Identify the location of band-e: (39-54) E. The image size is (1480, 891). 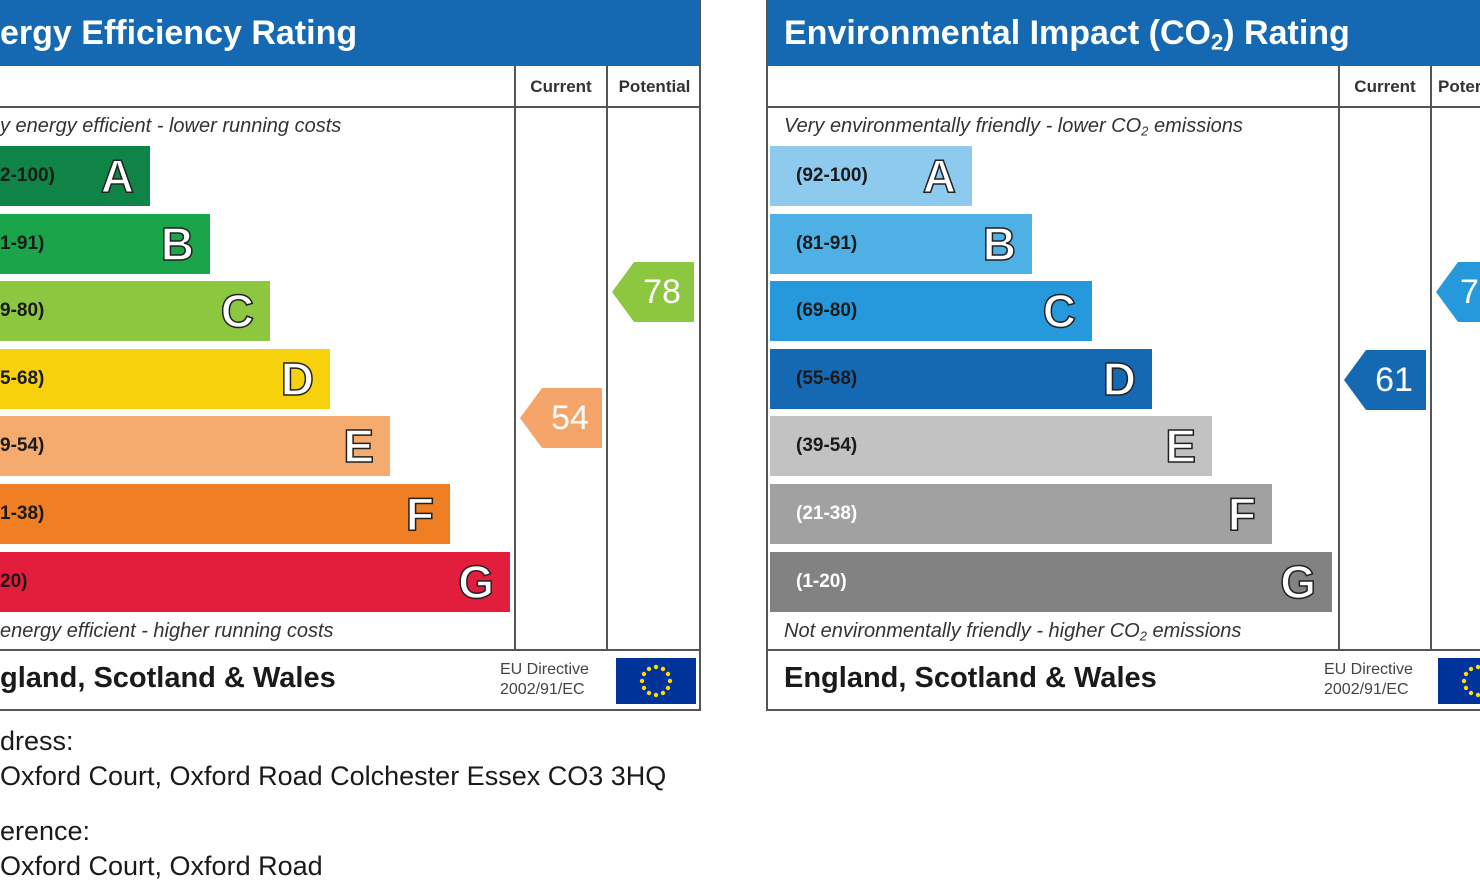
(991, 446).